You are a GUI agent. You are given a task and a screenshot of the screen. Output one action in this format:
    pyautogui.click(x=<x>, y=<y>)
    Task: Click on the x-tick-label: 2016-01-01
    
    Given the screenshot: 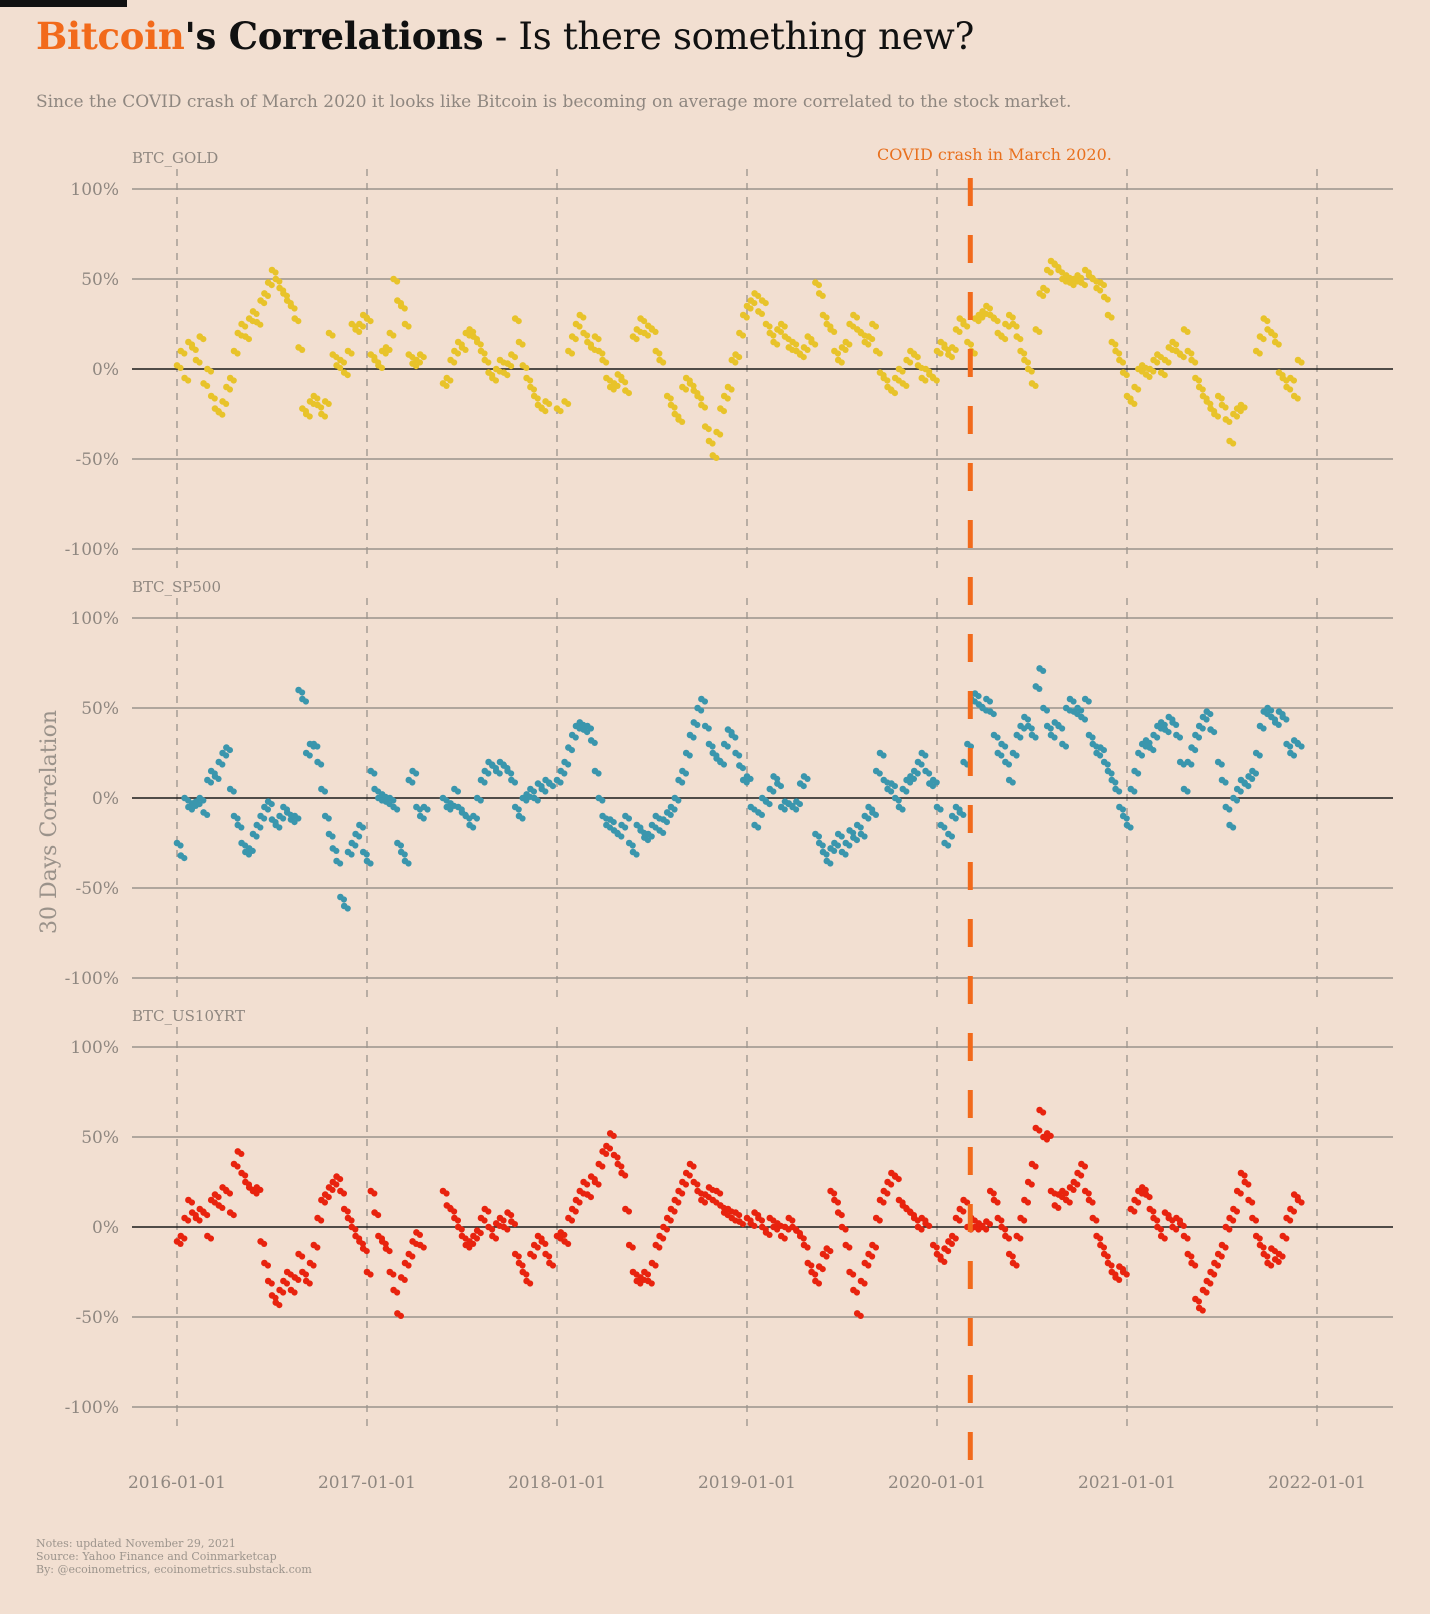 What is the action you would take?
    pyautogui.click(x=177, y=1483)
    